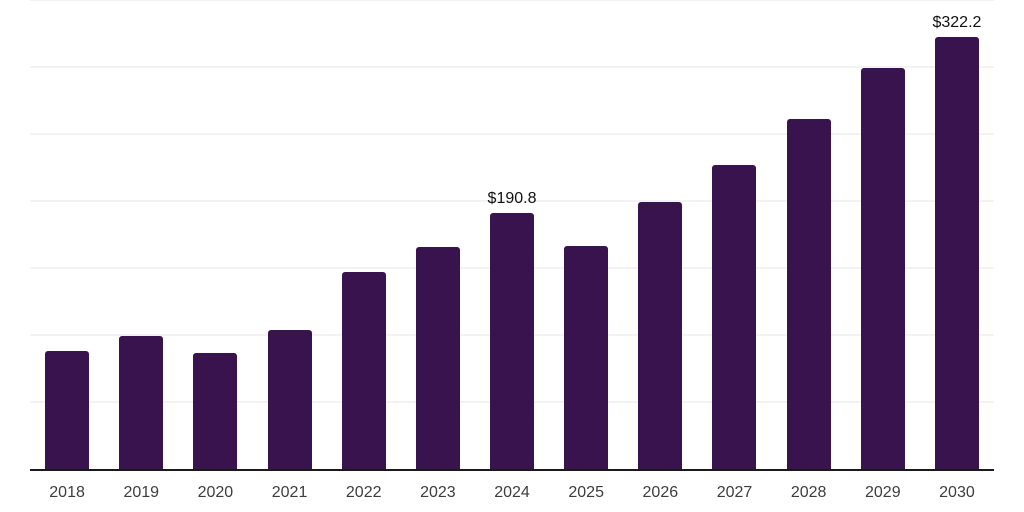 Image resolution: width=1024 pixels, height=512 pixels. What do you see at coordinates (289, 492) in the screenshot?
I see `x-tick-label-2021: 2021` at bounding box center [289, 492].